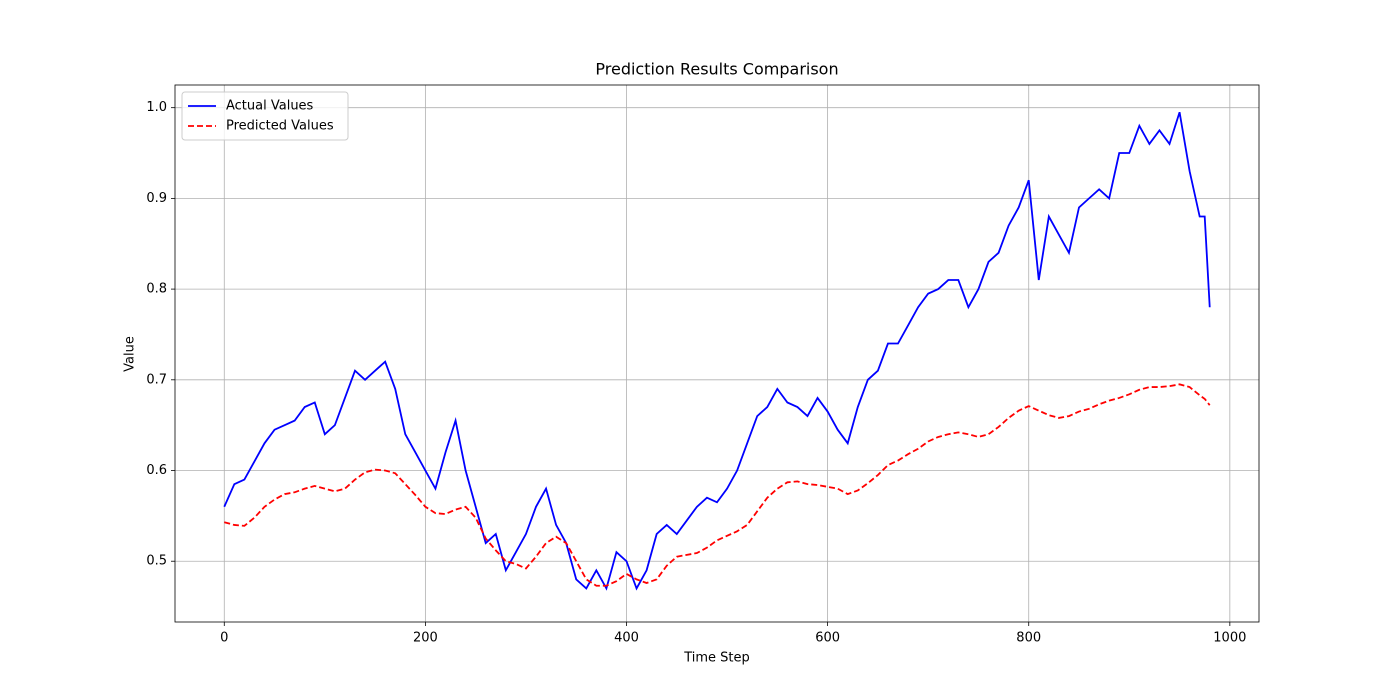 Image resolution: width=1400 pixels, height=700 pixels. What do you see at coordinates (1229, 638) in the screenshot?
I see `x-tick-label: 1000` at bounding box center [1229, 638].